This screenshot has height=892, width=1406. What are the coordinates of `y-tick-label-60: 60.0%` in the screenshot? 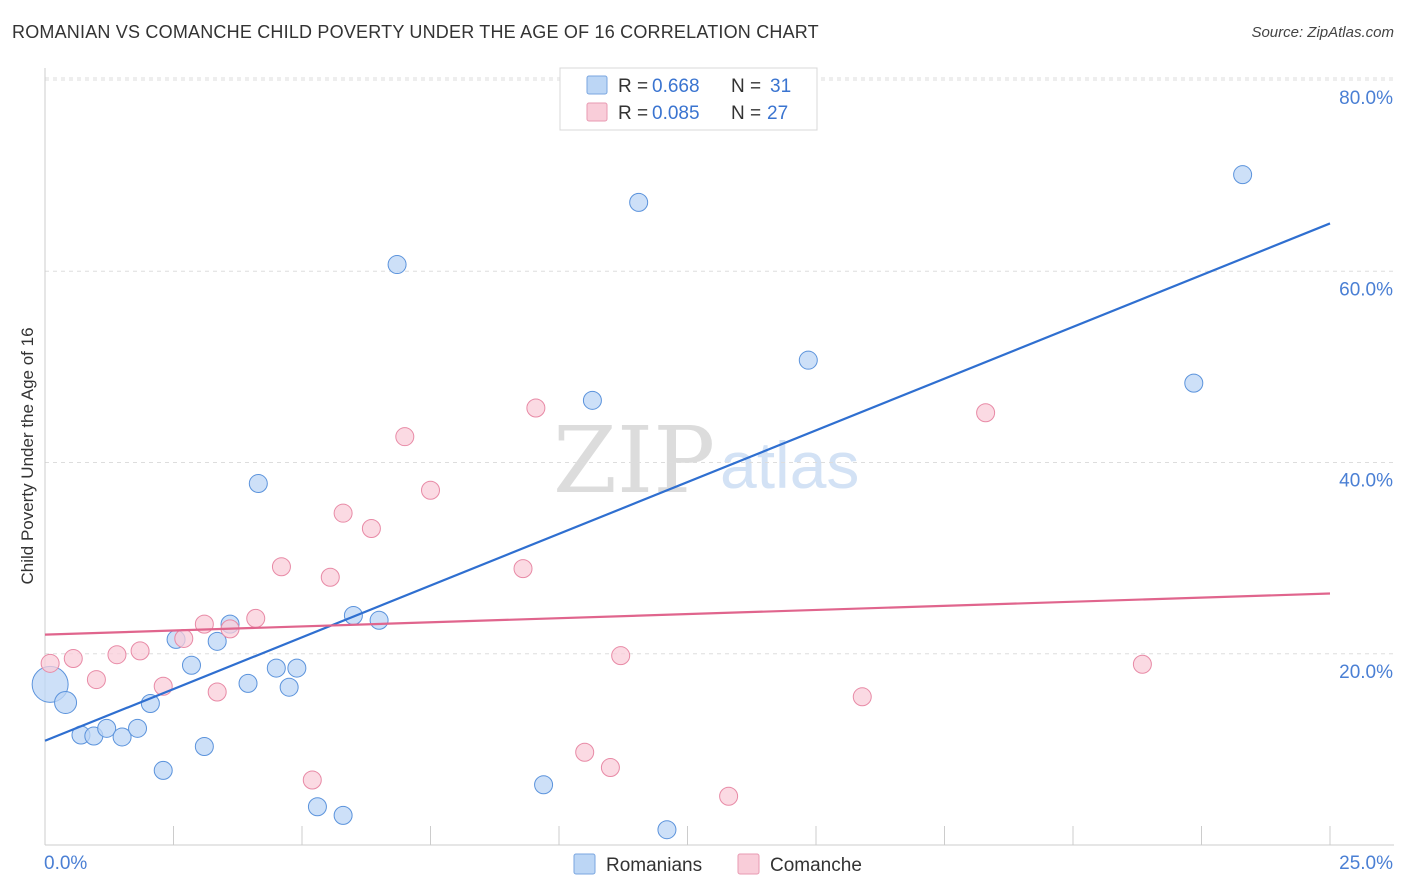 It's located at (1366, 289).